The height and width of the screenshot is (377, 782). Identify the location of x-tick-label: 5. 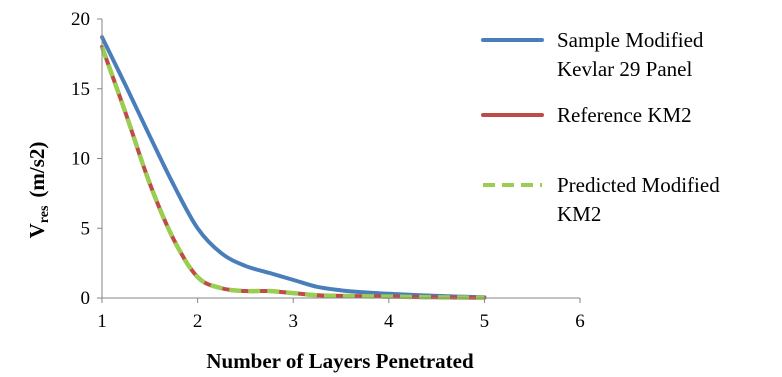
(485, 321).